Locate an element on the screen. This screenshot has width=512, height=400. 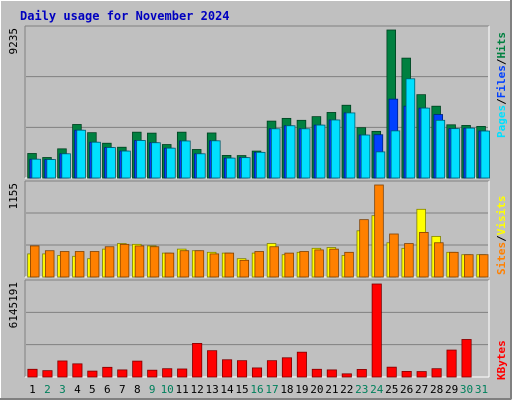
x-tick-label: 26 is located at coordinates (406, 389).